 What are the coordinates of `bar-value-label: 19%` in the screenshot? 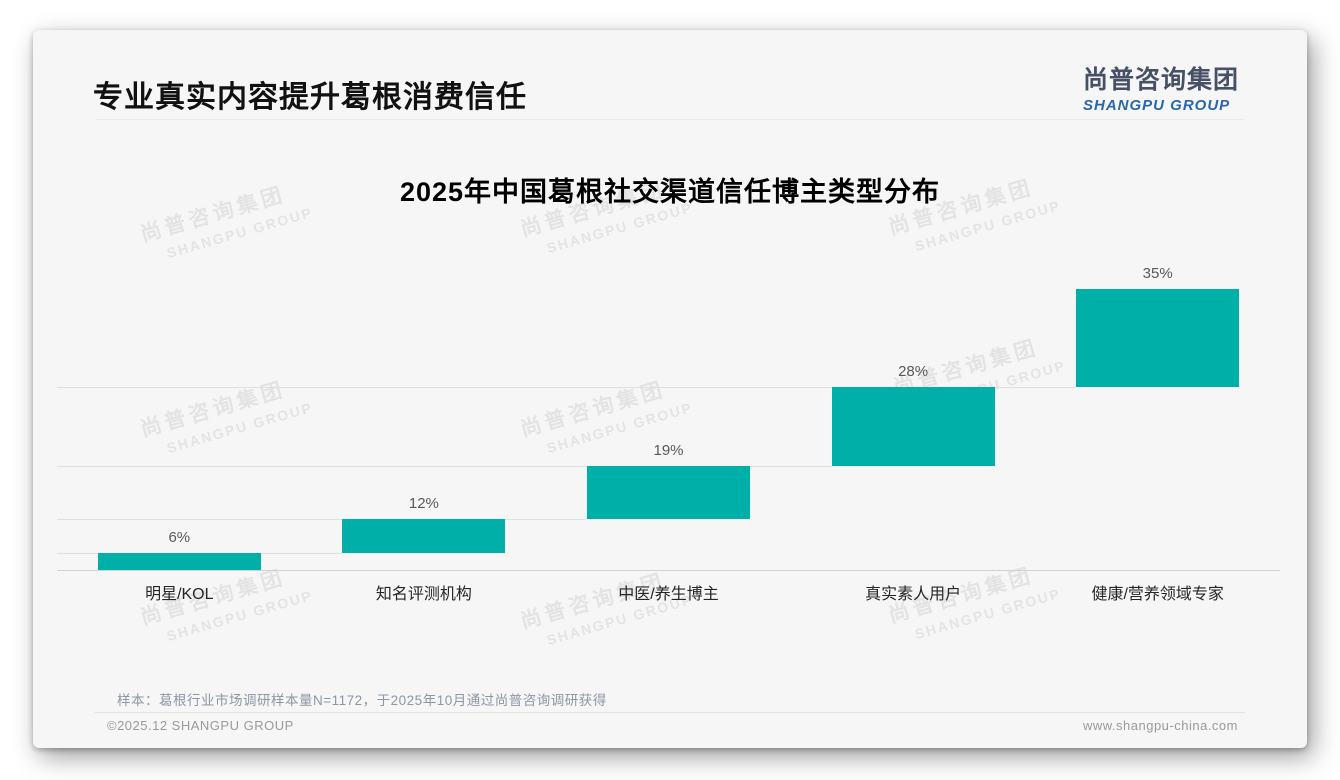 It's located at (668, 451).